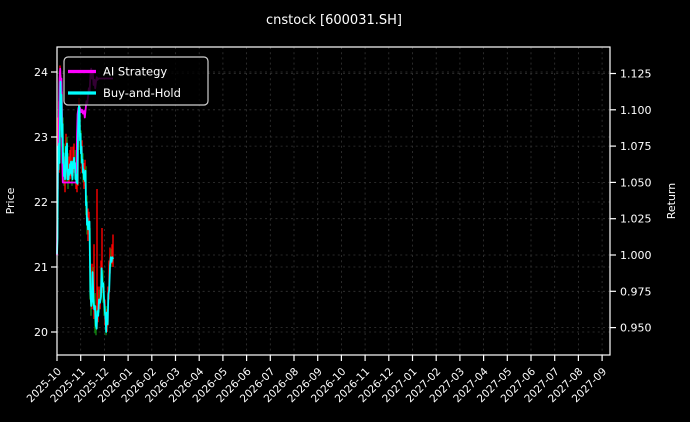  I want to click on y-axis-label-price: Price, so click(10, 200).